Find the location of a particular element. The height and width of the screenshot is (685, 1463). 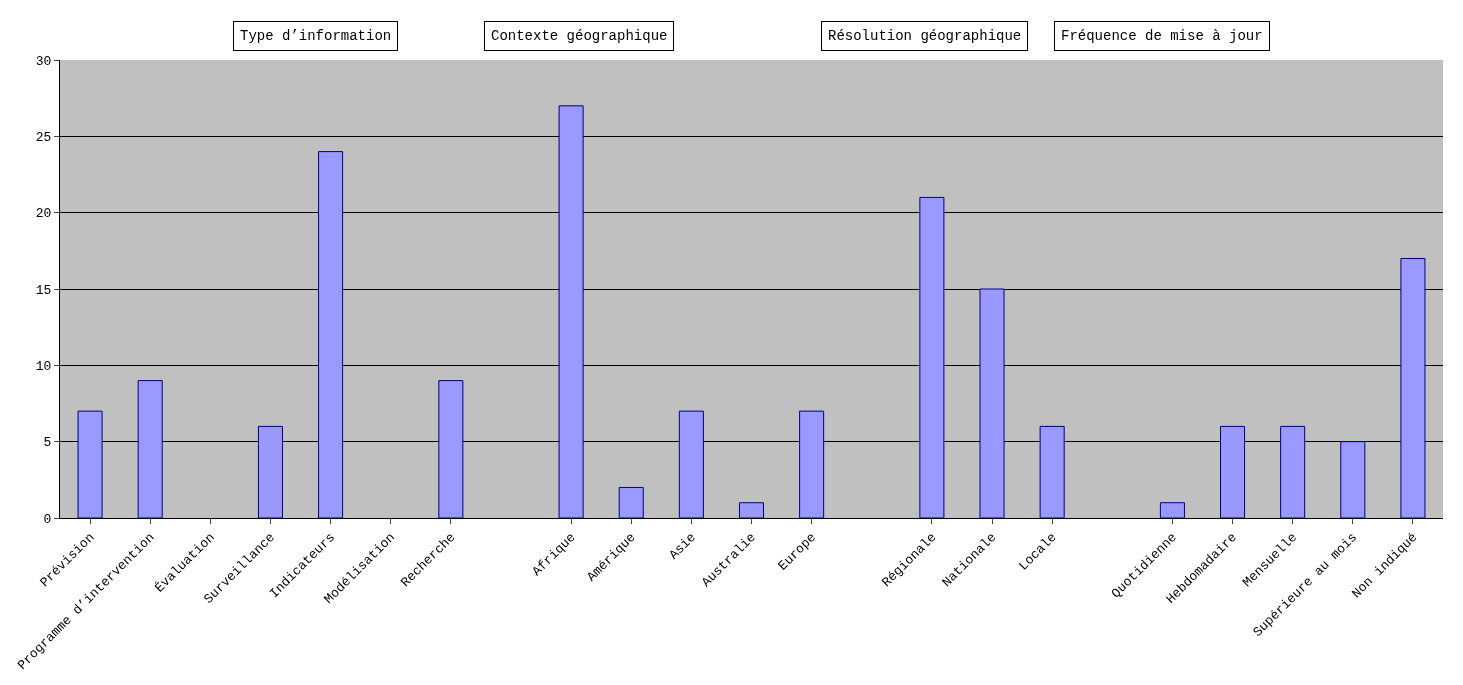

text: Résolution géographique is located at coordinates (925, 36).